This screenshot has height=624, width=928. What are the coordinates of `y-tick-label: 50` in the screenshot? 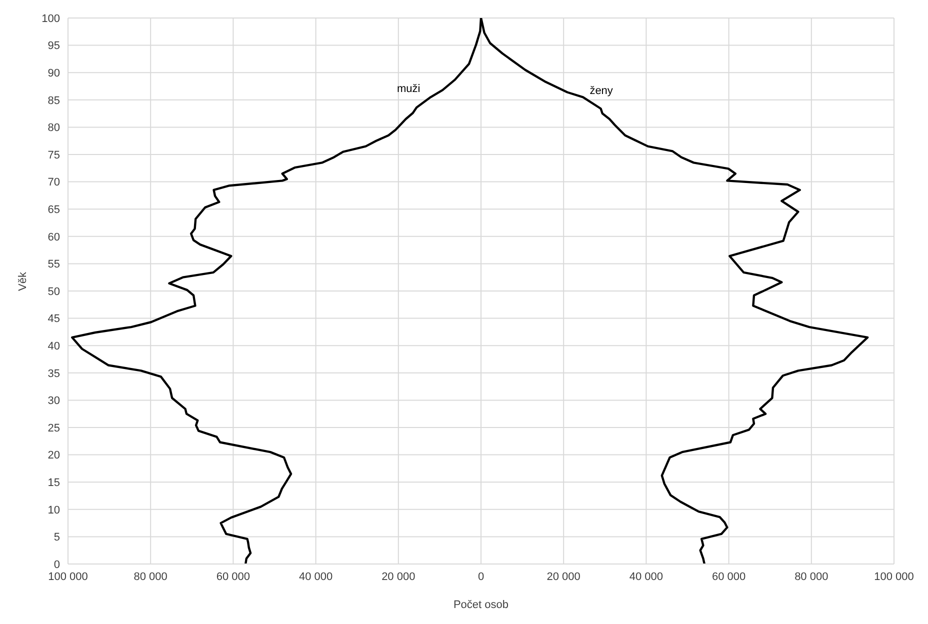 It's located at (54, 292).